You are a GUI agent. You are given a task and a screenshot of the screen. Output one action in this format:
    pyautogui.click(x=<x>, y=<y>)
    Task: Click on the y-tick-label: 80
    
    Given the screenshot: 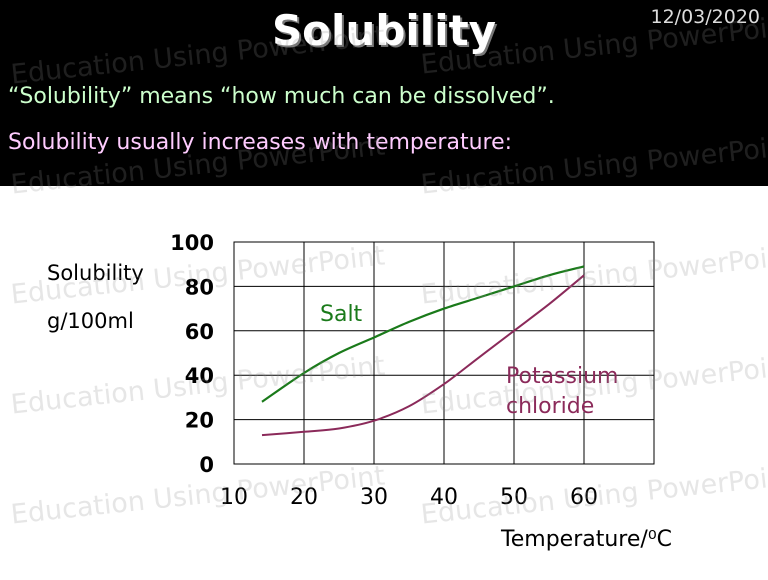 What is the action you would take?
    pyautogui.click(x=199, y=287)
    